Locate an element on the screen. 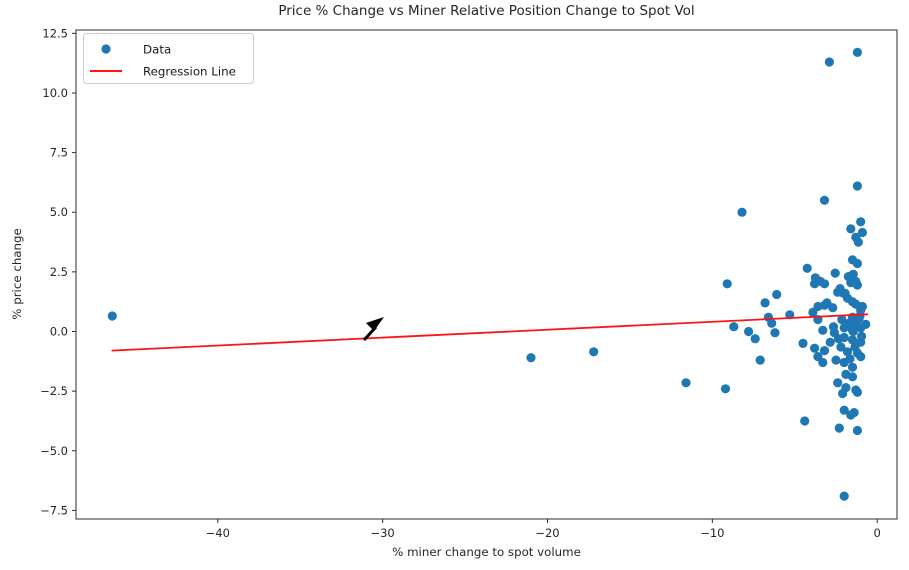 The image size is (909, 570). x-axis-label: % miner change to spot volume is located at coordinates (486, 552).